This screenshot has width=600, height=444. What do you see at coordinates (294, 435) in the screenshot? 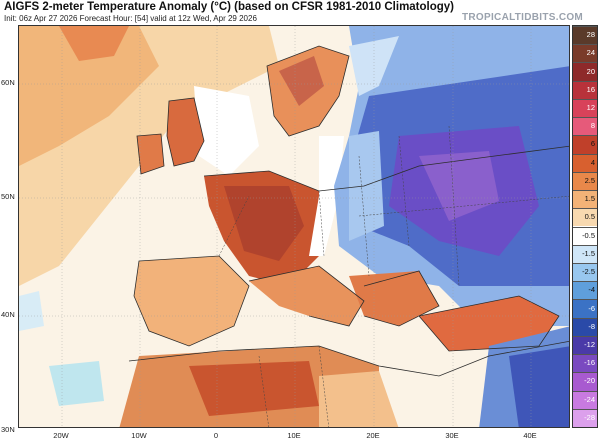
I see `lon-label-10e: 10E` at bounding box center [294, 435].